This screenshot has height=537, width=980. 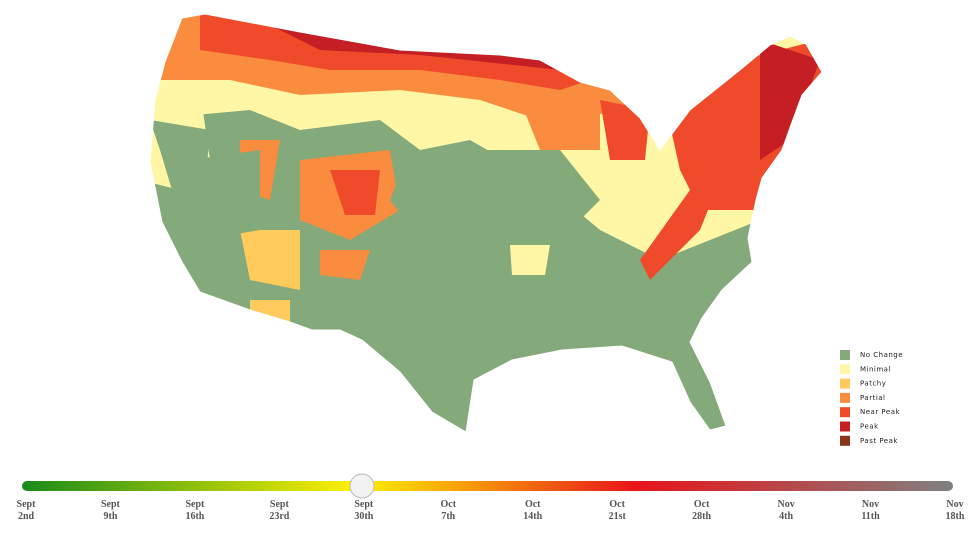 What do you see at coordinates (786, 516) in the screenshot?
I see `timeline-day: 4th` at bounding box center [786, 516].